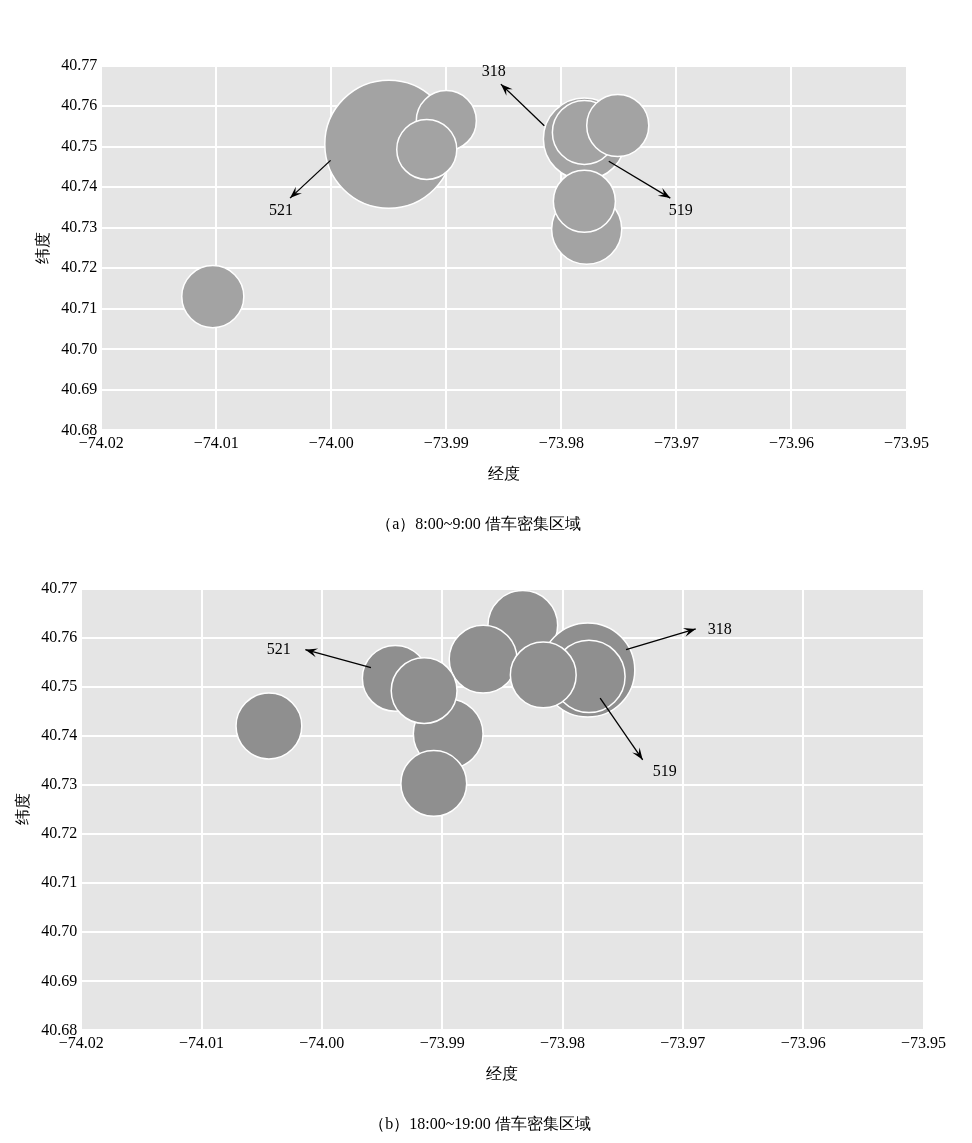 This screenshot has width=972, height=1143. I want to click on text: （b）18:00~19:00 借车密集区域, so click(480, 1123).